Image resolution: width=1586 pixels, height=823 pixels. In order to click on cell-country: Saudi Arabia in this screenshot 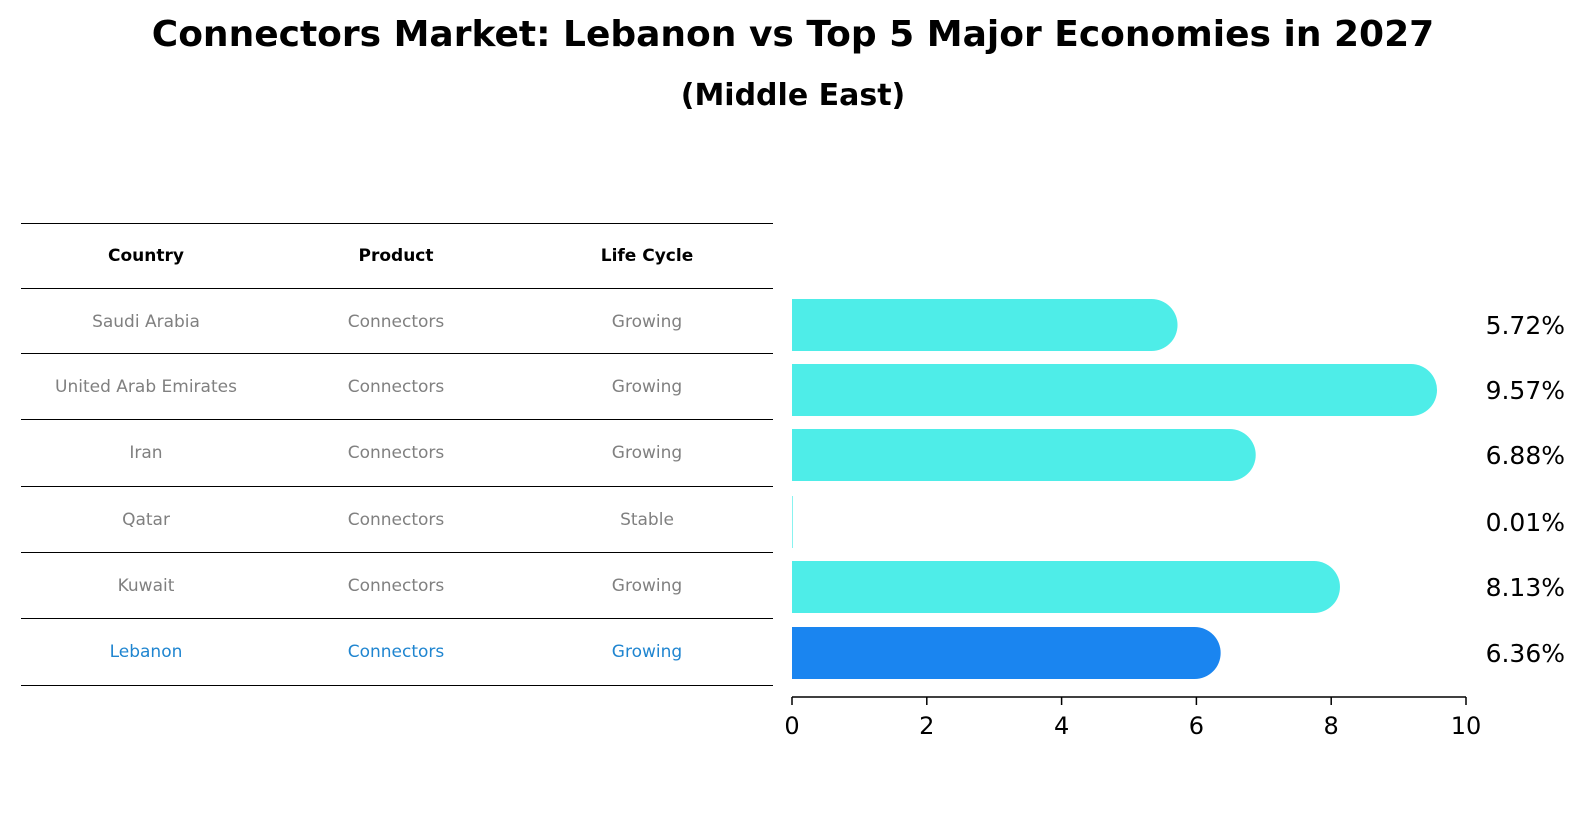, I will do `click(146, 322)`.